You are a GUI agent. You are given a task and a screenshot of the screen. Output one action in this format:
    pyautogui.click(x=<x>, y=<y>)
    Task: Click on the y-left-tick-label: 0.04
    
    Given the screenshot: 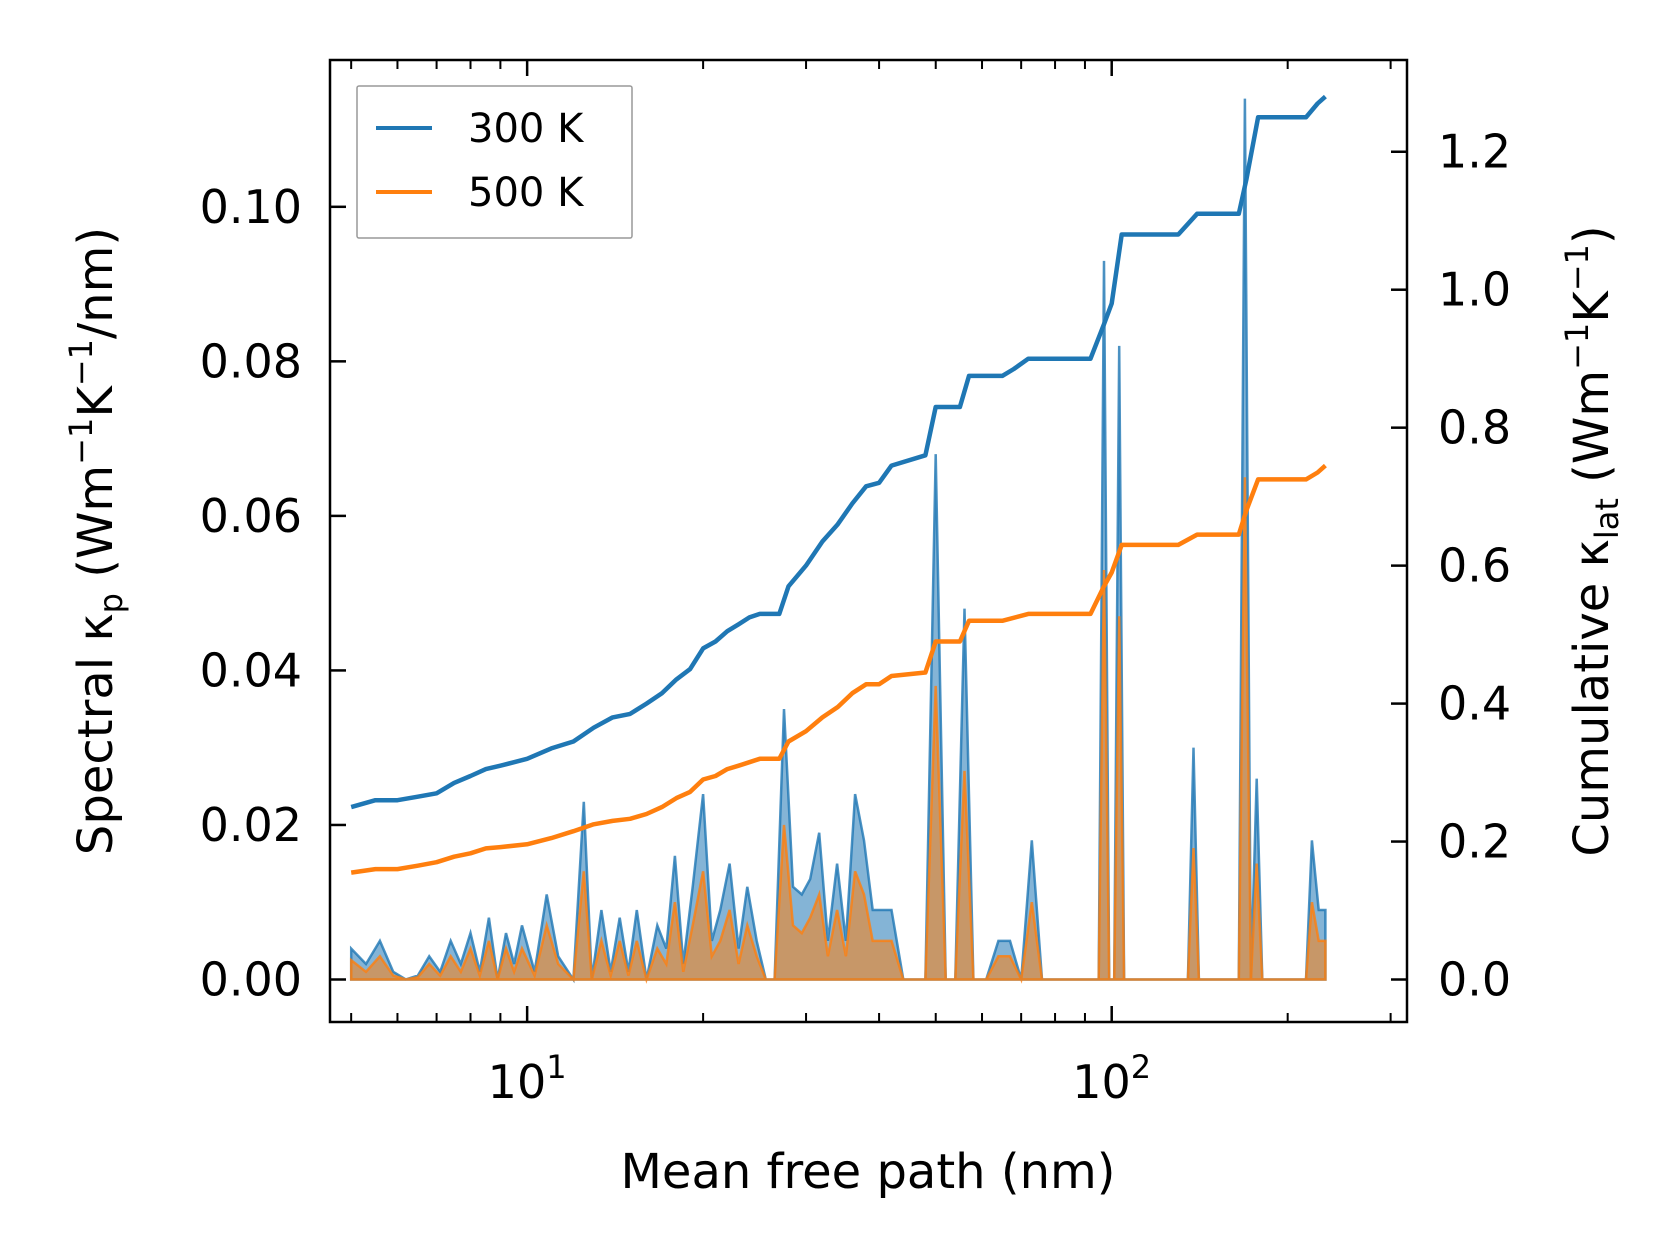 What is the action you would take?
    pyautogui.click(x=251, y=670)
    